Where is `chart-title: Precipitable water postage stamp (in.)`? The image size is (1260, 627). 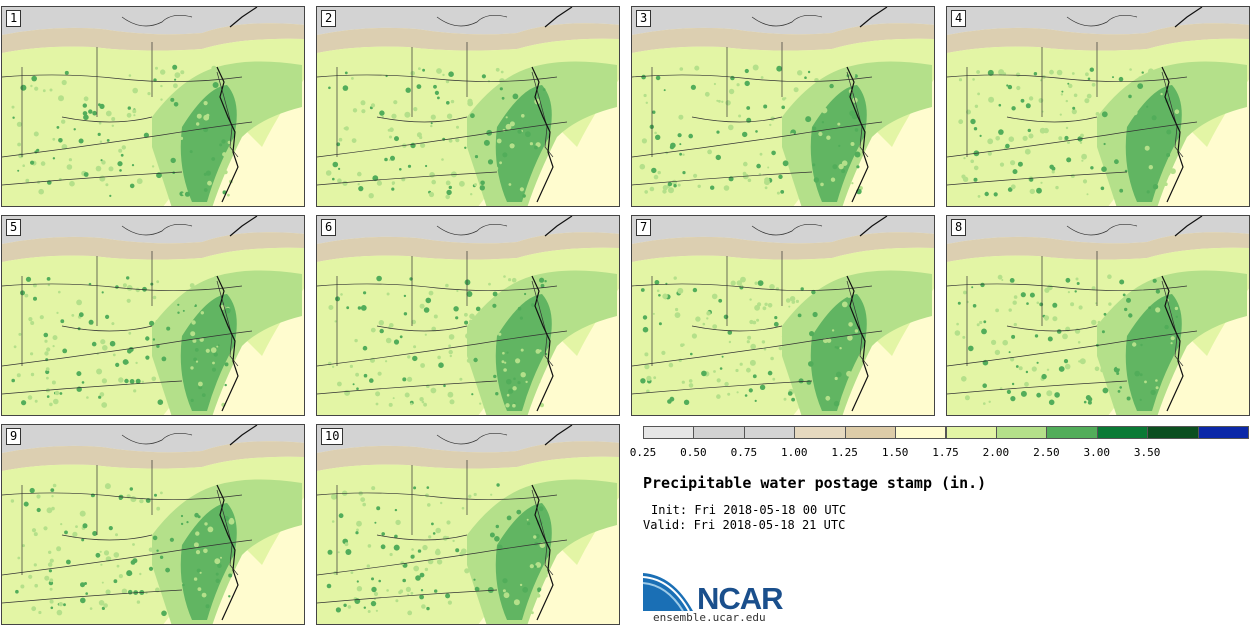 chart-title: Precipitable water postage stamp (in.) is located at coordinates (815, 483).